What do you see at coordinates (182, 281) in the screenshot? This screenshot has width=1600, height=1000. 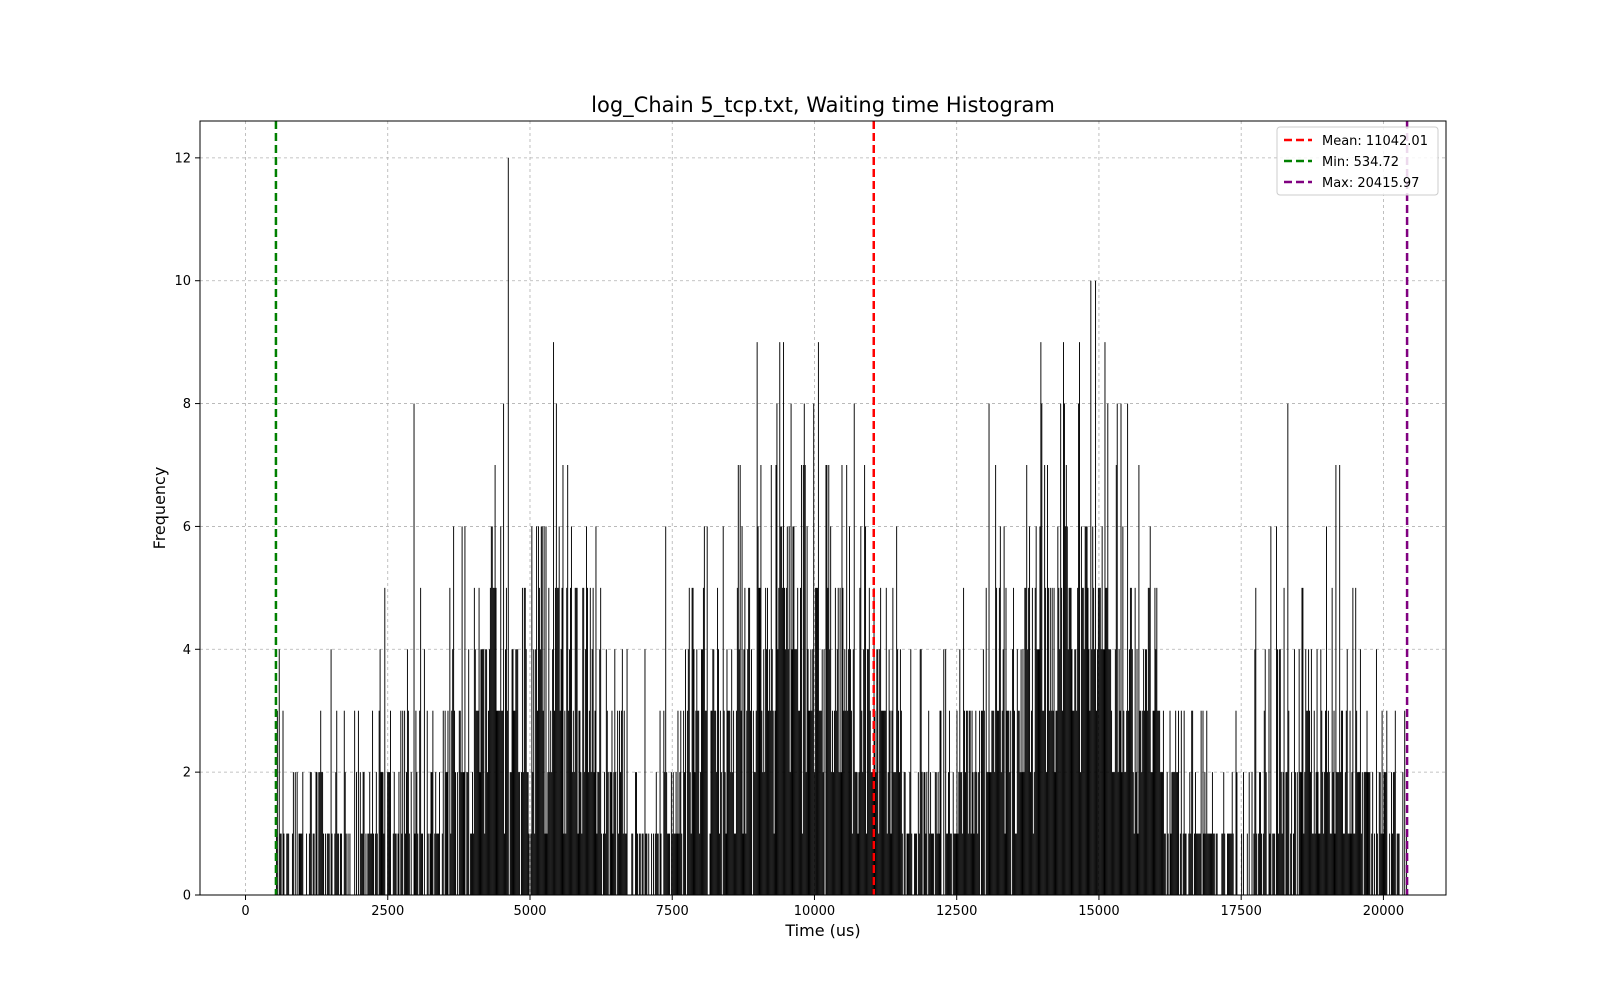 I see `y-tick-label: 10` at bounding box center [182, 281].